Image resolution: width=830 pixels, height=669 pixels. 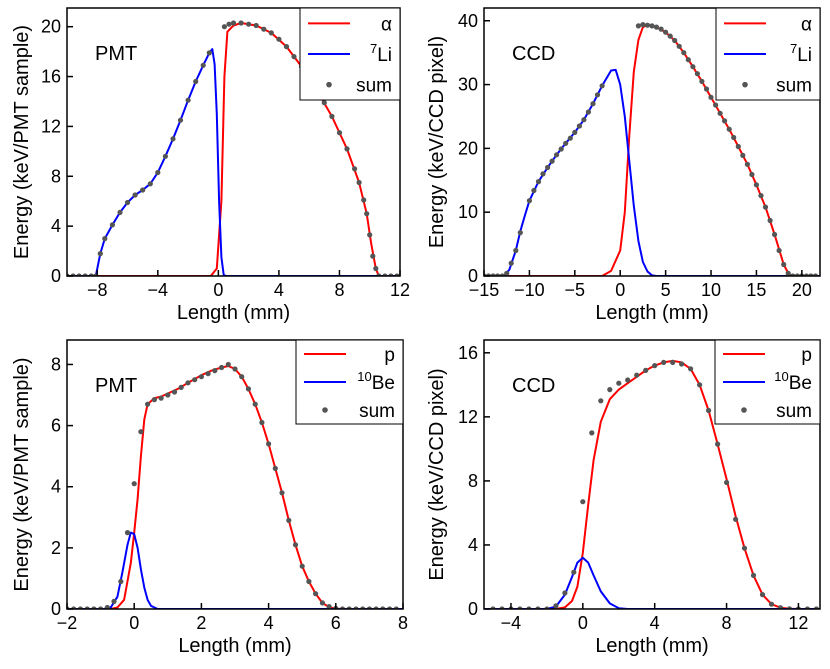 What do you see at coordinates (67, 623) in the screenshot?
I see `x-tick-label: −2` at bounding box center [67, 623].